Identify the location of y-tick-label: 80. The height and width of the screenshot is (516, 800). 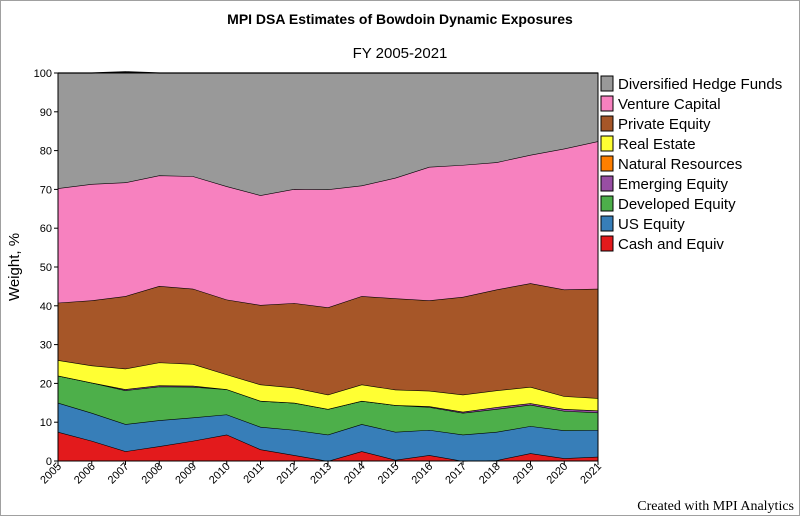
(46, 152).